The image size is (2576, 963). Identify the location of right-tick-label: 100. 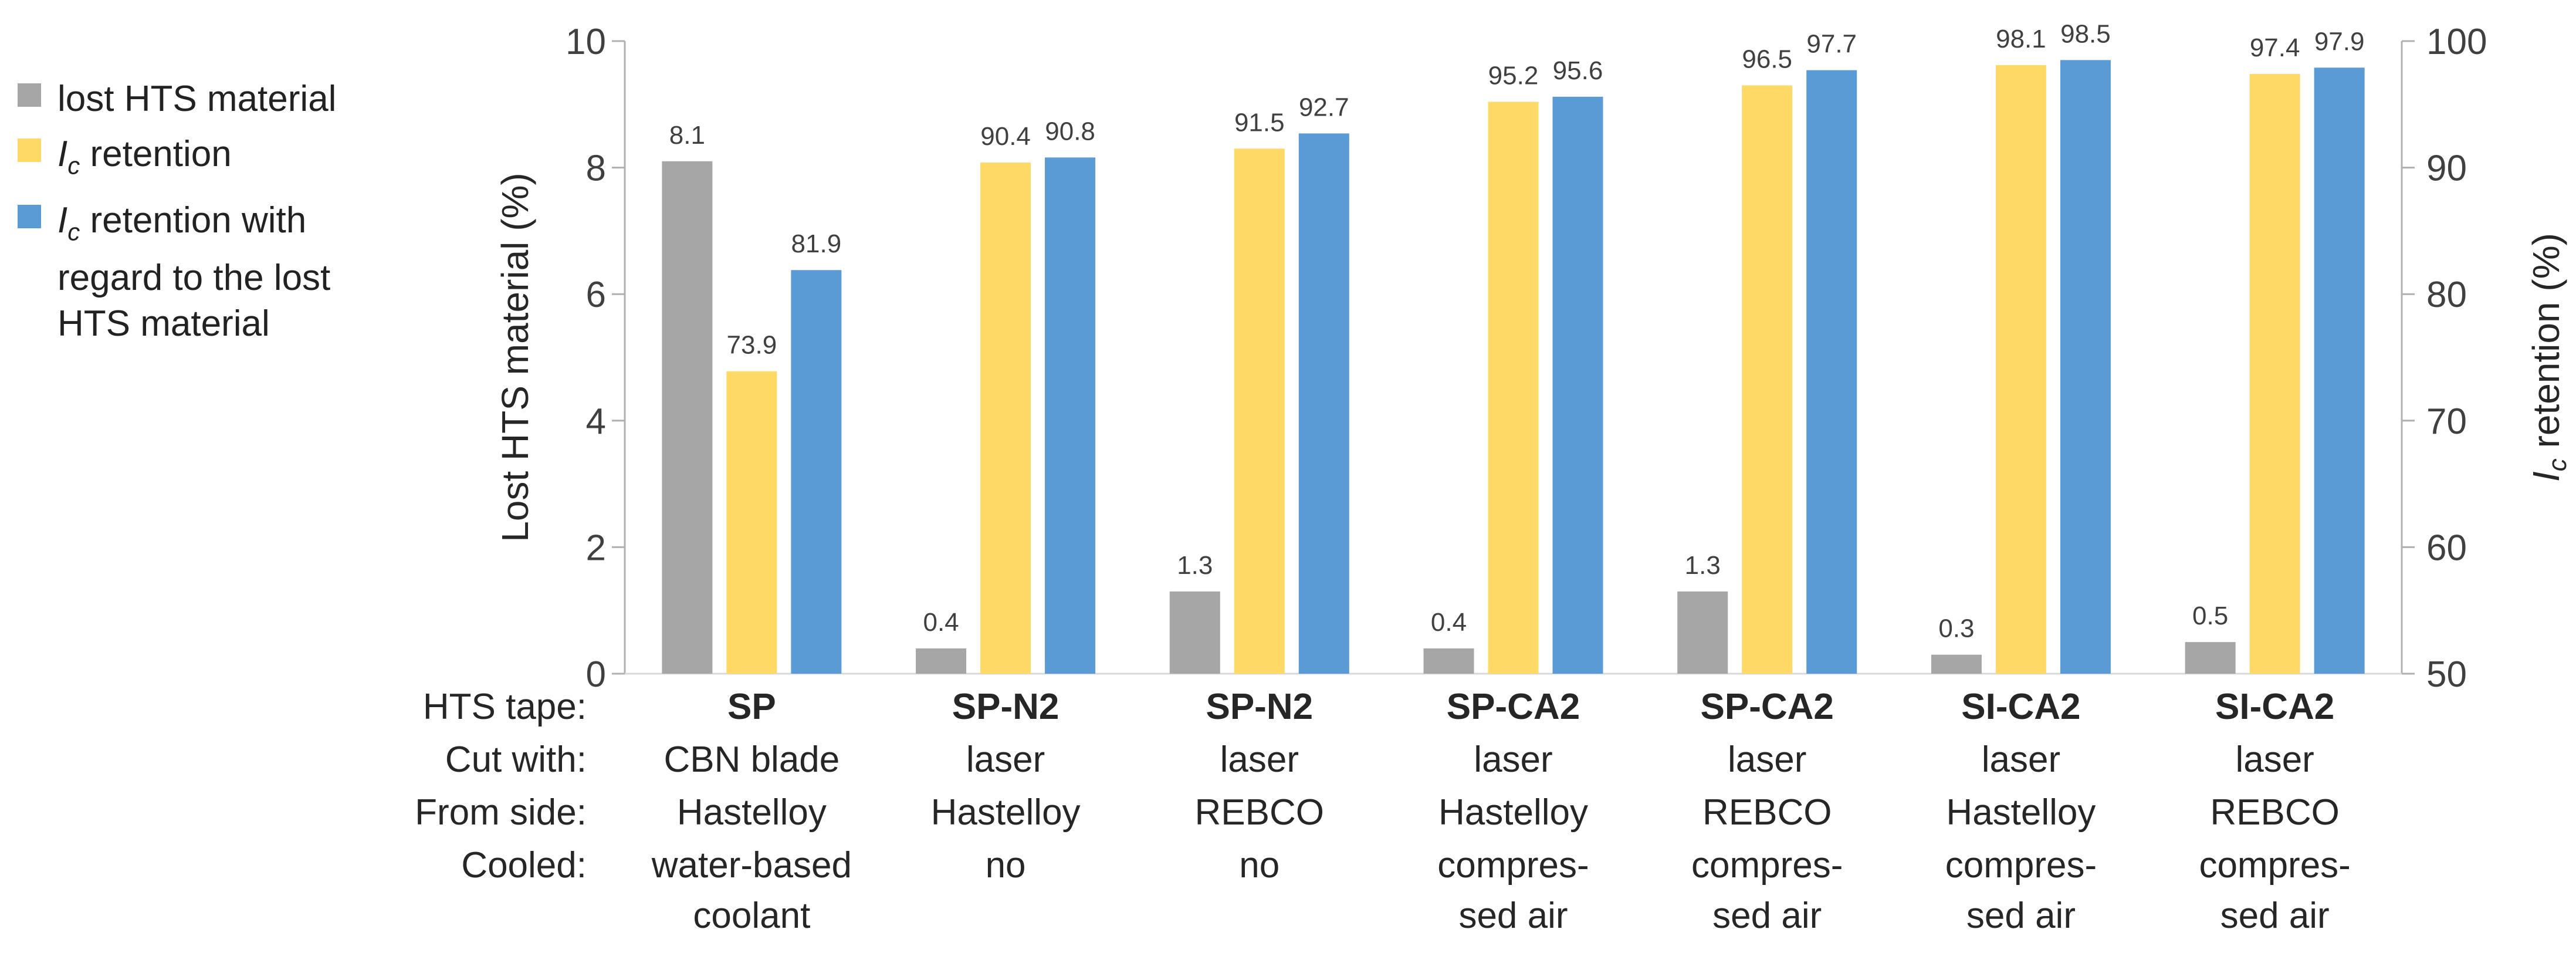
(2456, 42).